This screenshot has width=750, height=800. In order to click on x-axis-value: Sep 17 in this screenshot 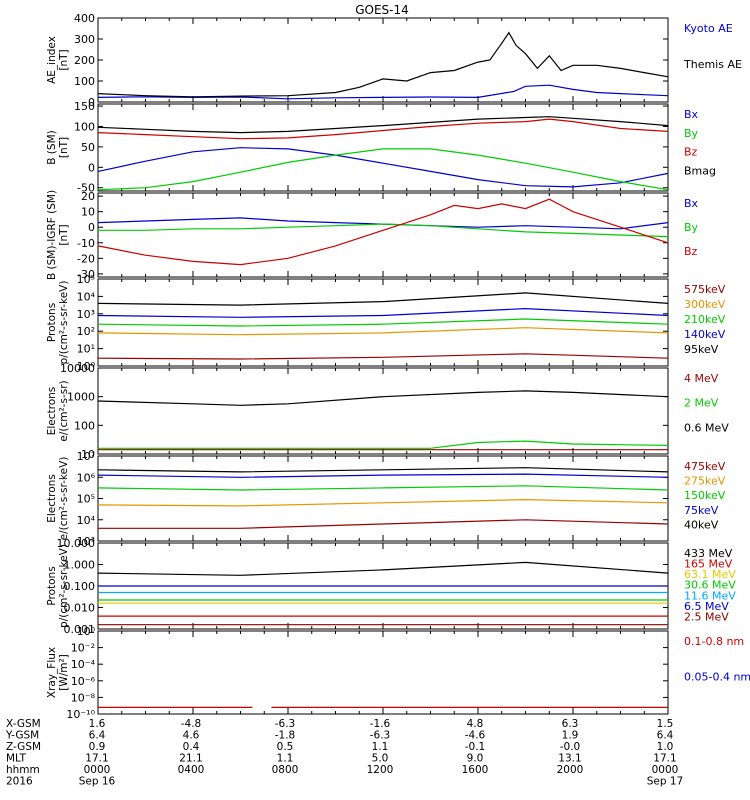, I will do `click(665, 782)`.